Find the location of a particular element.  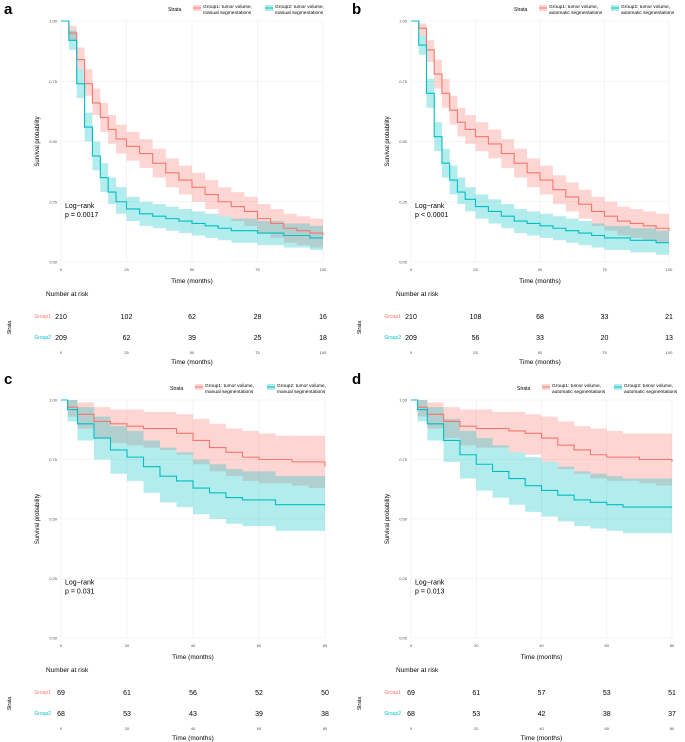

risk-table-title: Number at risk is located at coordinates (417, 670).